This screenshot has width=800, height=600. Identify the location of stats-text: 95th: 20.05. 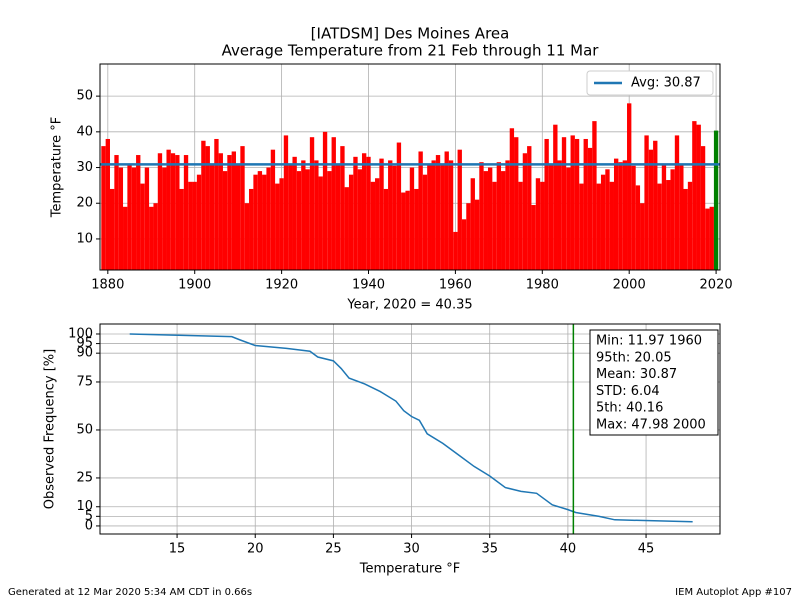
(634, 357).